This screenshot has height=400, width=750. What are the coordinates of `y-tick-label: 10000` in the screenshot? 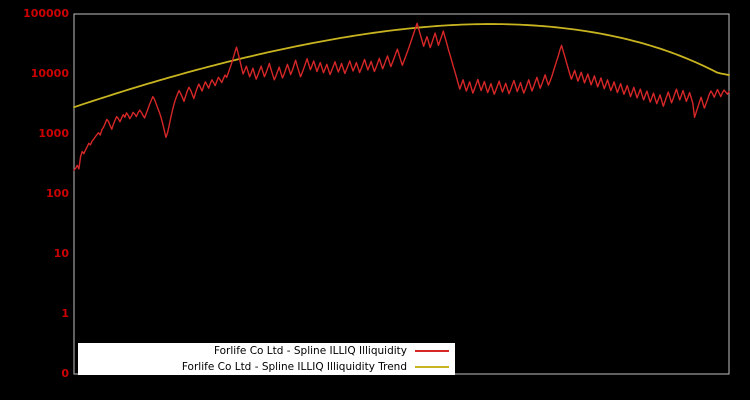 It's located at (49, 73).